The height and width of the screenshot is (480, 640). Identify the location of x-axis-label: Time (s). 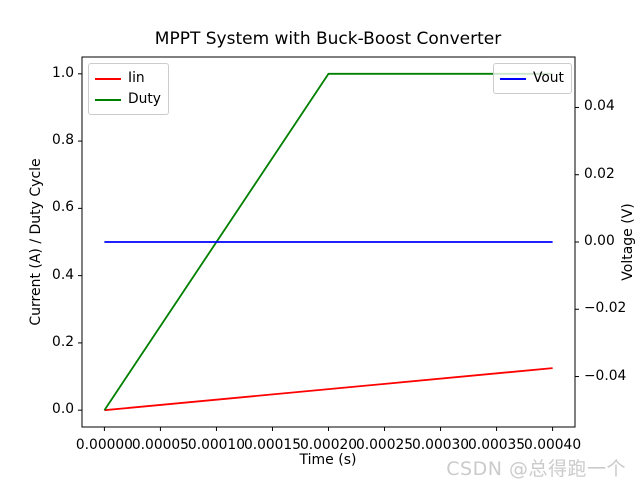
(328, 460).